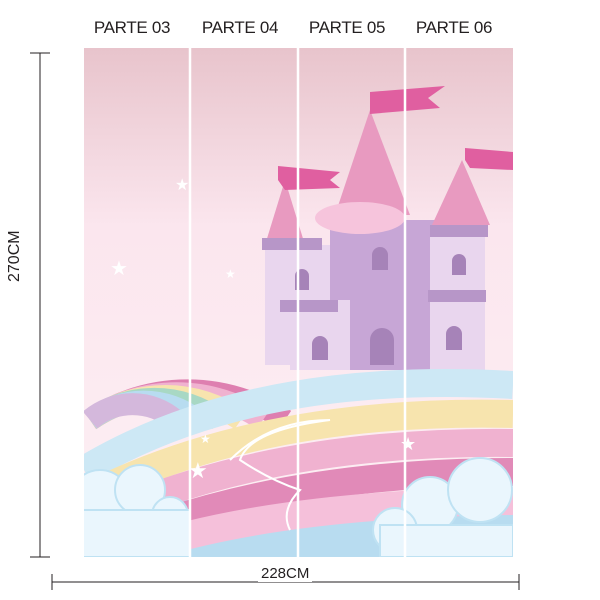  Describe the element at coordinates (132, 27) in the screenshot. I see `part-label-03: PARTE 03` at that location.